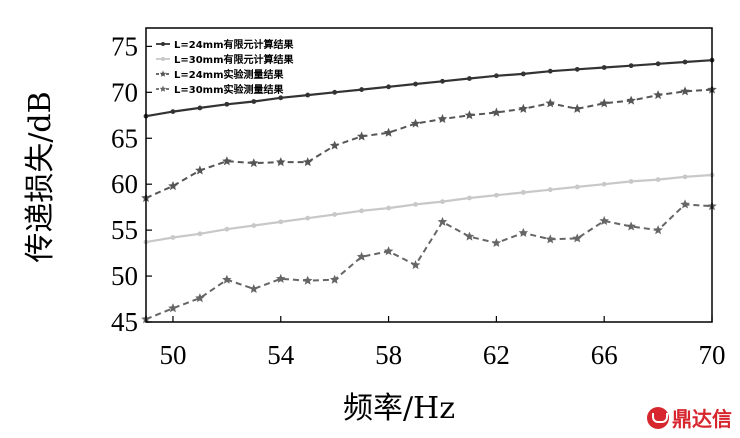 This screenshot has width=740, height=438. What do you see at coordinates (281, 355) in the screenshot?
I see `x-tick-label: 54` at bounding box center [281, 355].